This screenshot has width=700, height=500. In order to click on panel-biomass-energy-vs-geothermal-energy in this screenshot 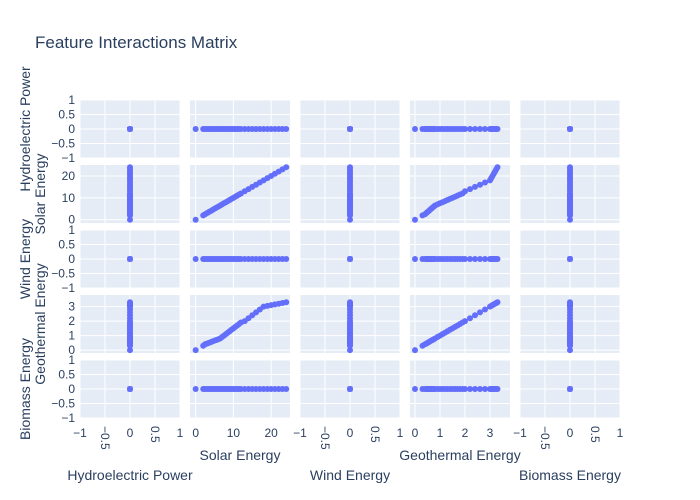, I will do `click(460, 389)`.